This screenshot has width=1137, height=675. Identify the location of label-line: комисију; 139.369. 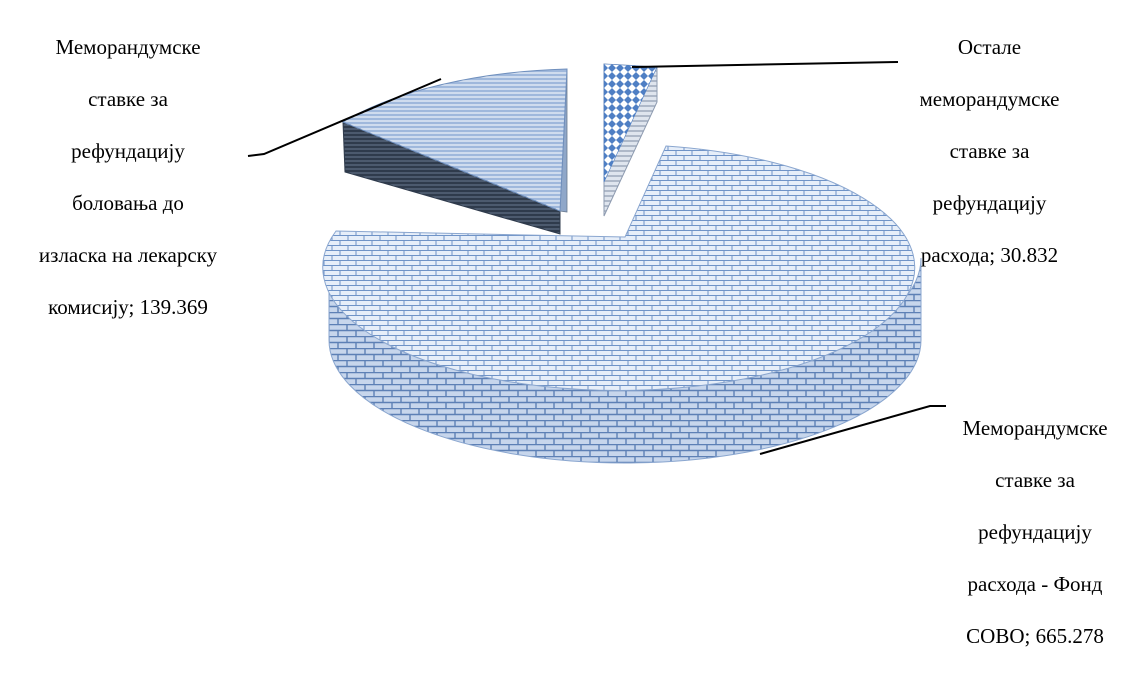
(128, 307).